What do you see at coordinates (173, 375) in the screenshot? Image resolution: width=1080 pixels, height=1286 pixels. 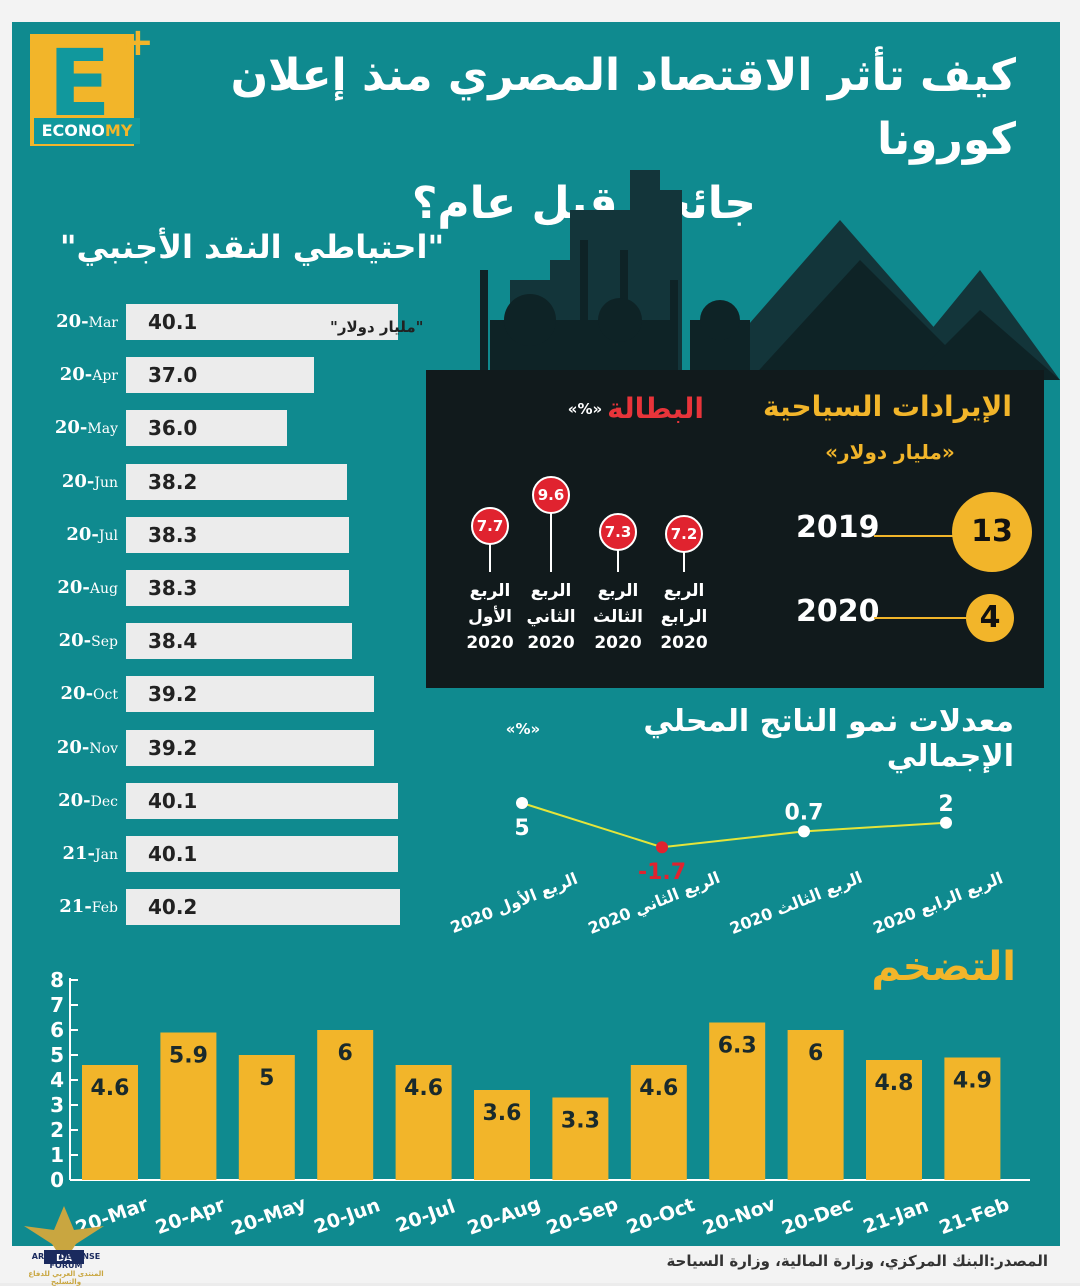 I see `reserves-value: 37.0` at bounding box center [173, 375].